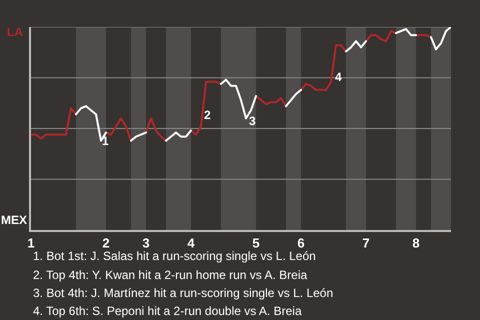 The image size is (480, 320). Describe the element at coordinates (167, 311) in the screenshot. I see `text: 4. Top 6th: S. Peponi hit a 2-run double vs A. Breia` at that location.